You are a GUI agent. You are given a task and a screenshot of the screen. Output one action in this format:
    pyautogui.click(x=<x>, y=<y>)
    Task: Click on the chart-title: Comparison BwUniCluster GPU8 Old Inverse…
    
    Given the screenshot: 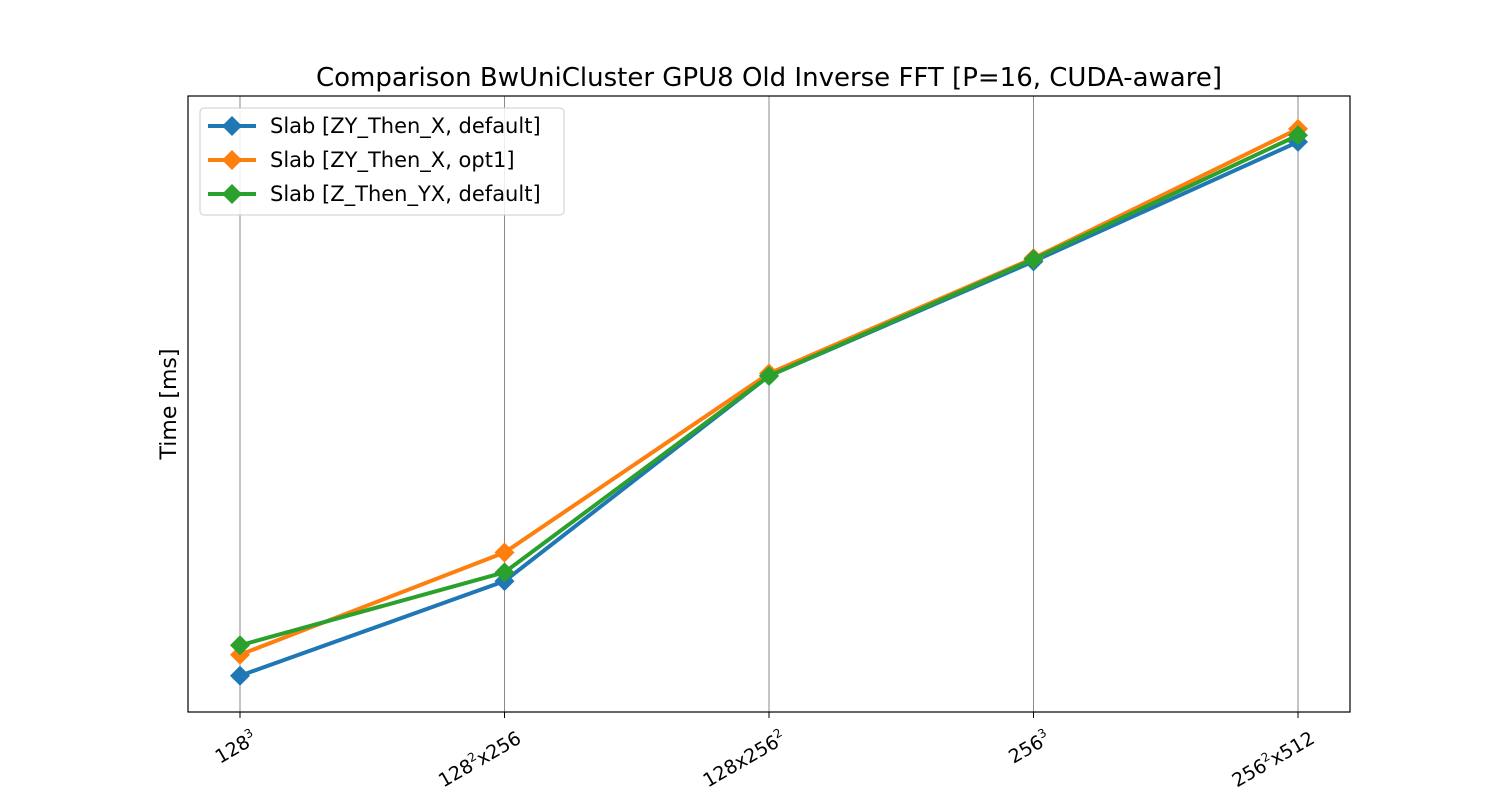 What is the action you would take?
    pyautogui.click(x=769, y=78)
    